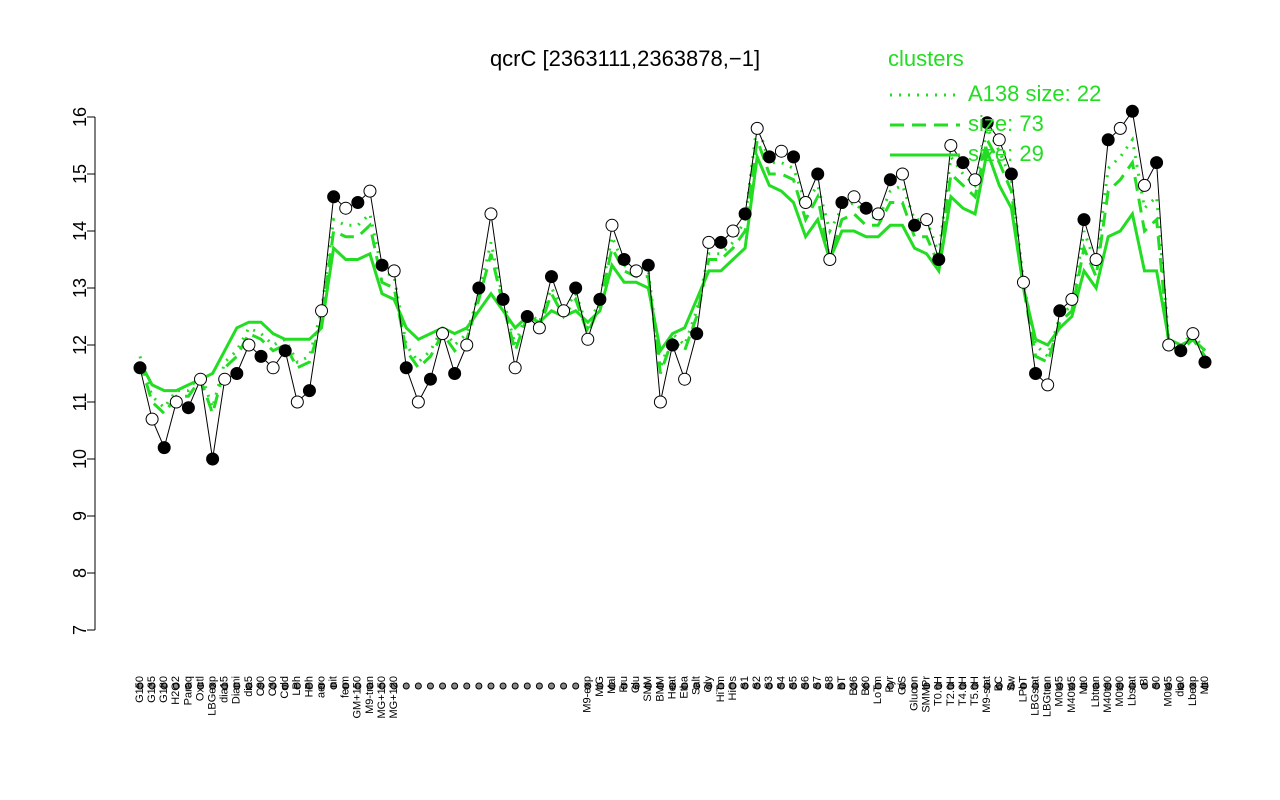  I want to click on y-tick-label: 13, so click(80, 288).